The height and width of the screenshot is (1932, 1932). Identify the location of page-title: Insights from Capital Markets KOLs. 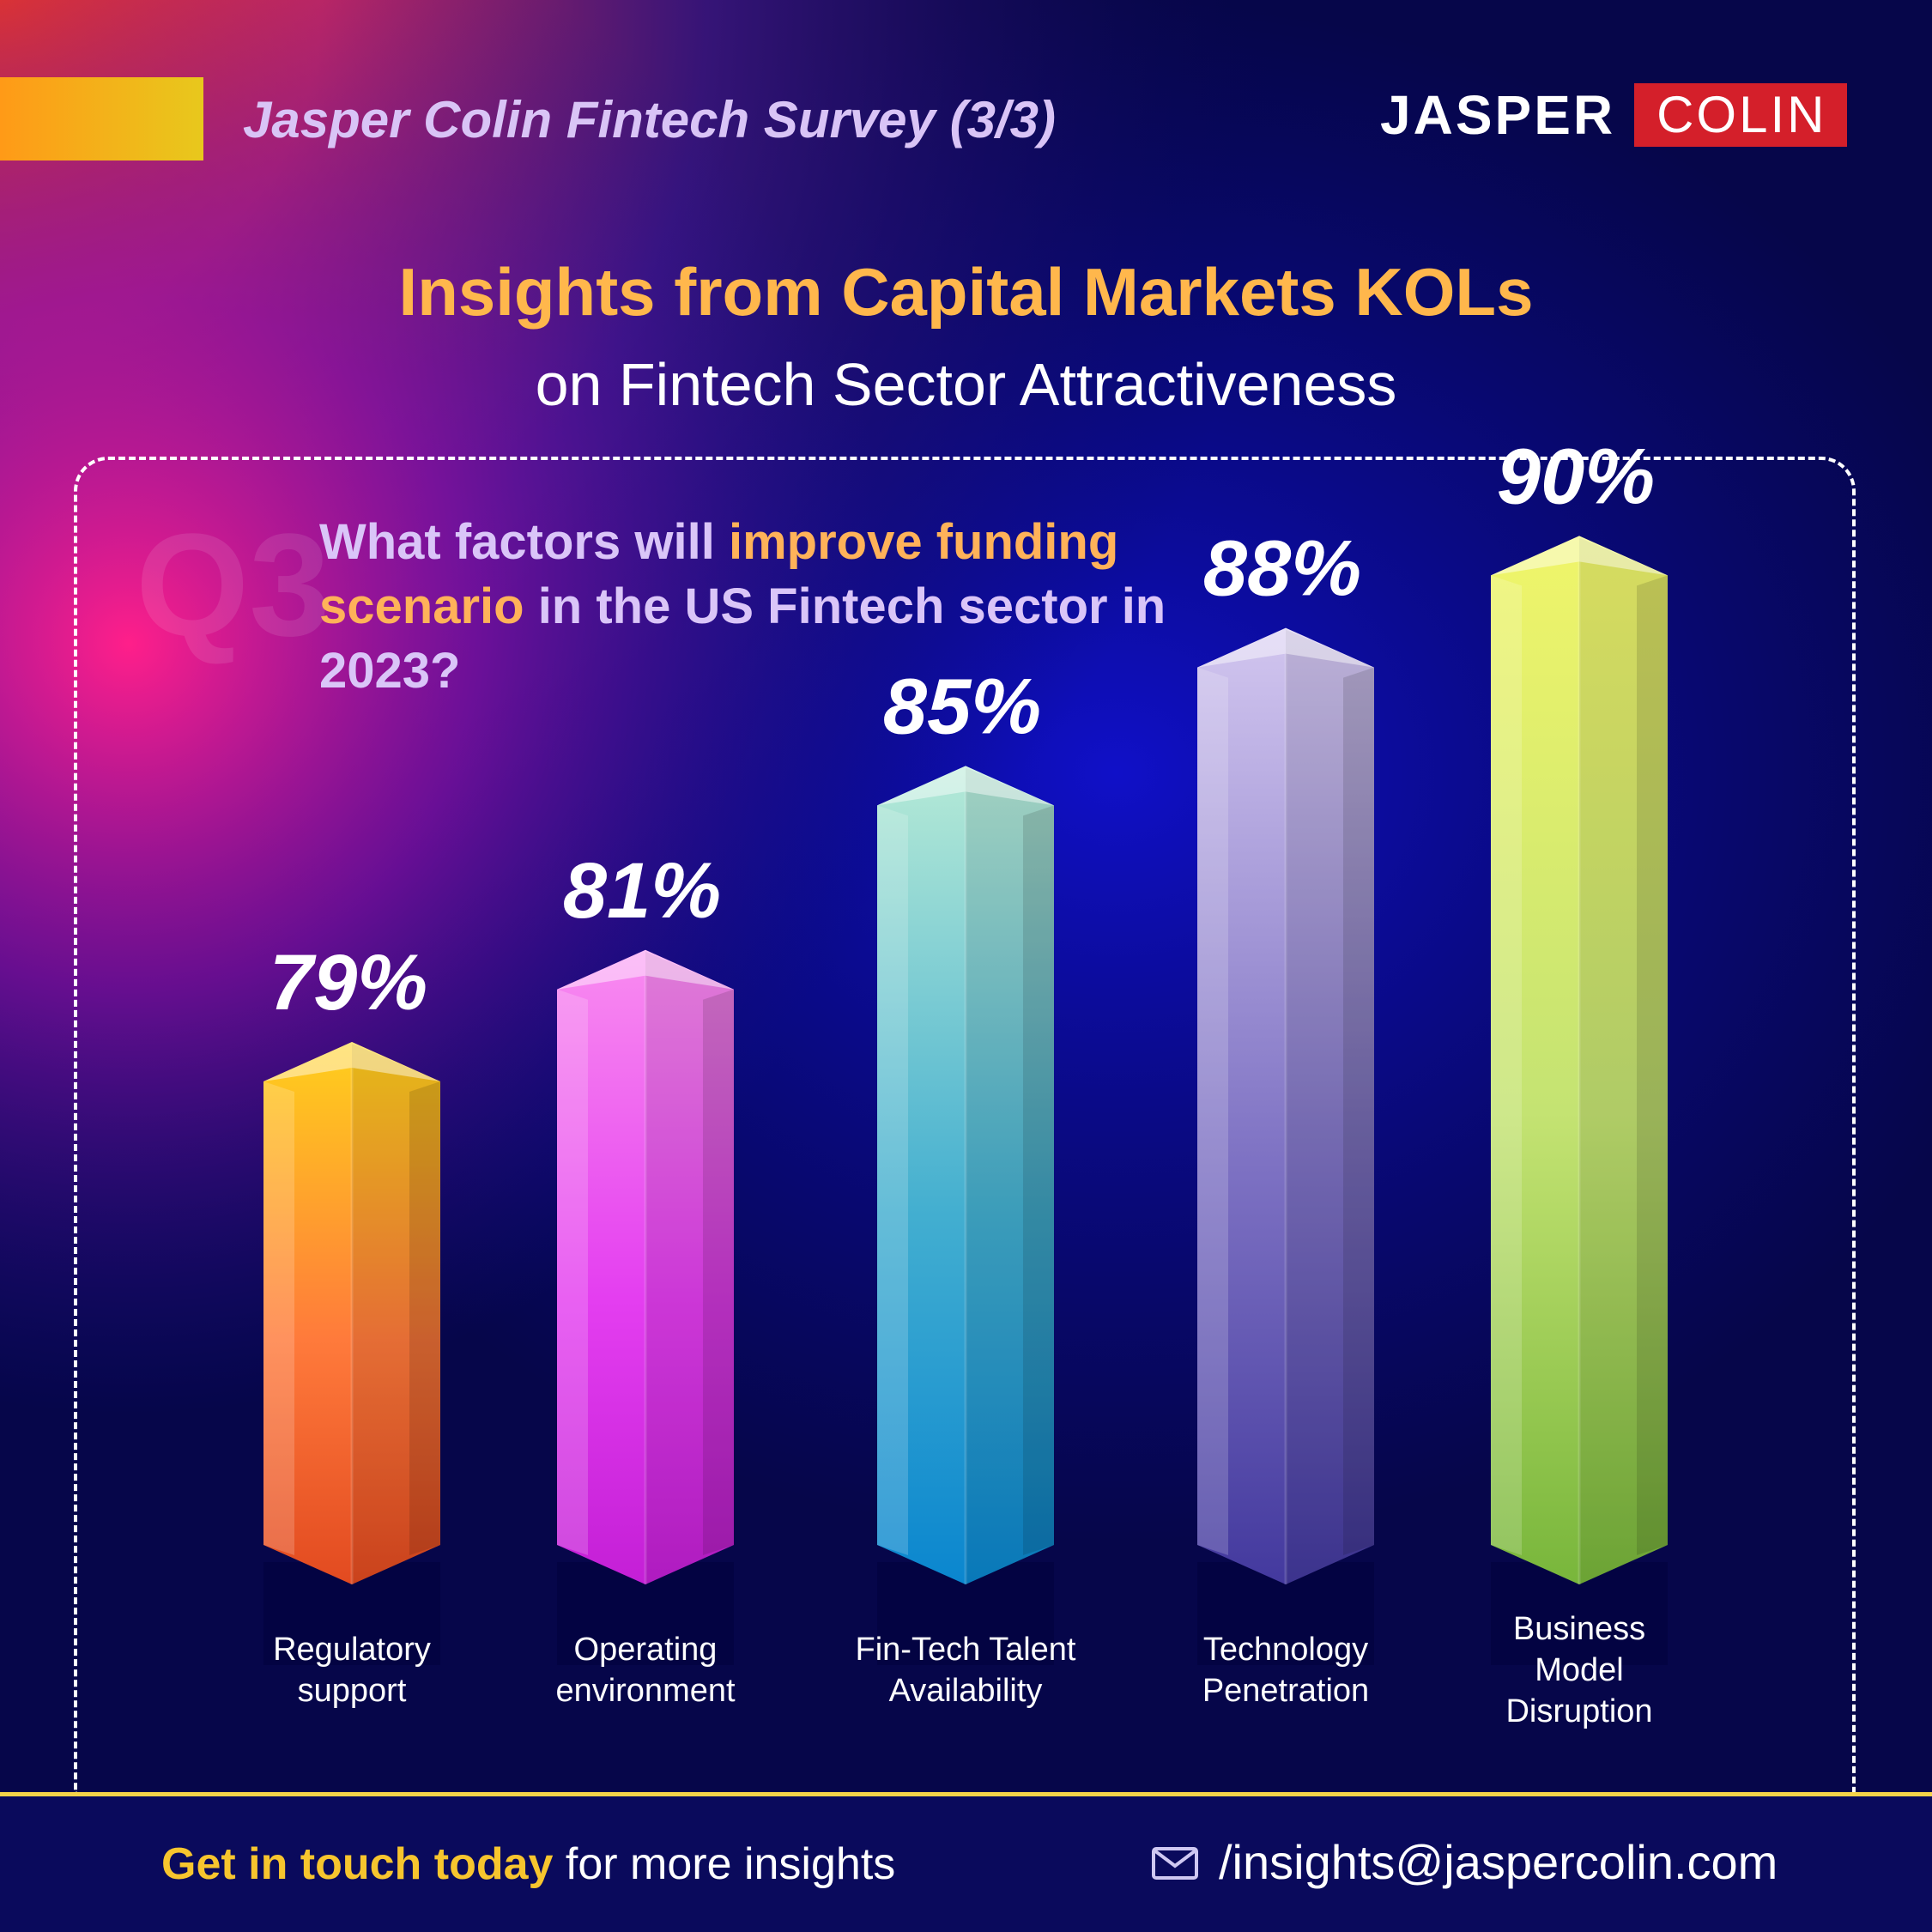
(966, 292).